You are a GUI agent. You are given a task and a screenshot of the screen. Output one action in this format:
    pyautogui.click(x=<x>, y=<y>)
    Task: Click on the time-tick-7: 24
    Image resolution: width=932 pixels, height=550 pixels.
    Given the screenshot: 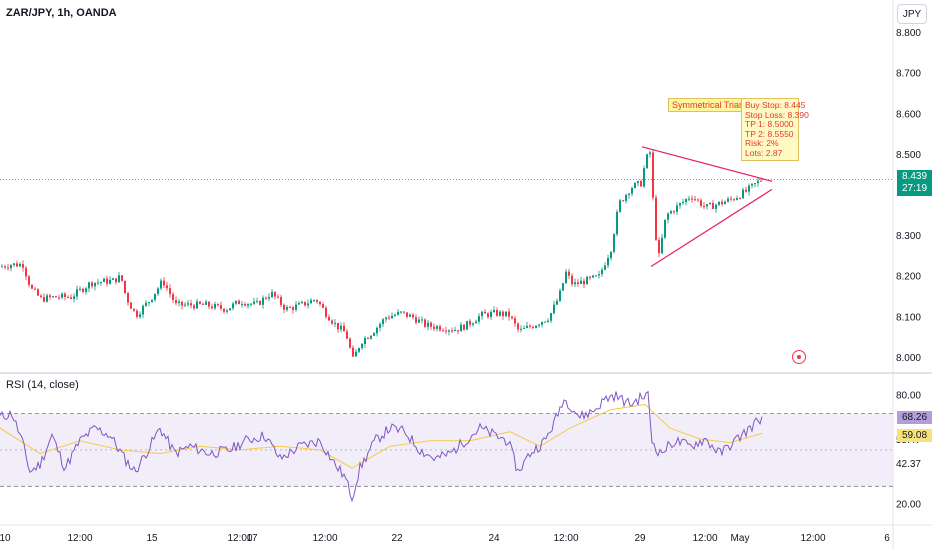 What is the action you would take?
    pyautogui.click(x=494, y=538)
    